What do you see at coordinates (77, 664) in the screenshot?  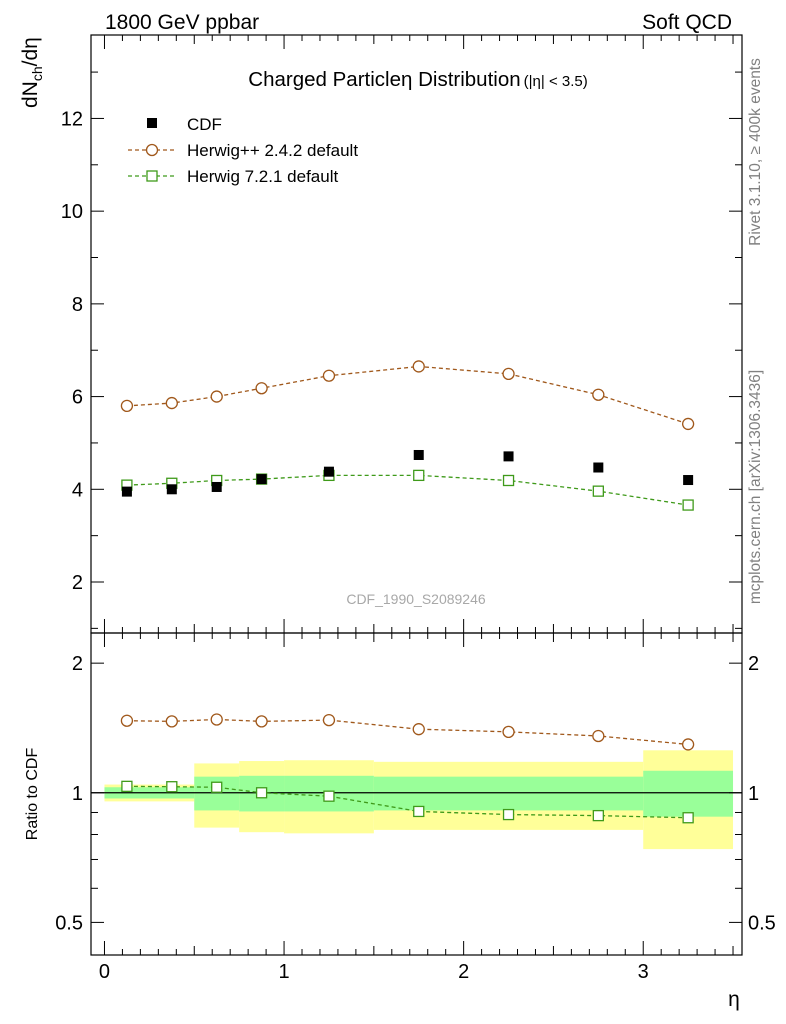 I see `ratio-y-tick-label-left: 2` at bounding box center [77, 664].